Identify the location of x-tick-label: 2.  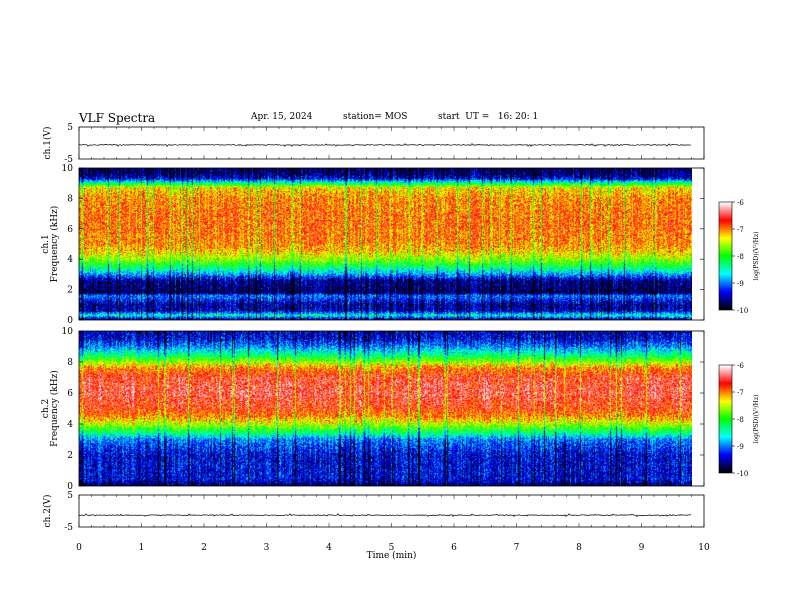
(204, 548).